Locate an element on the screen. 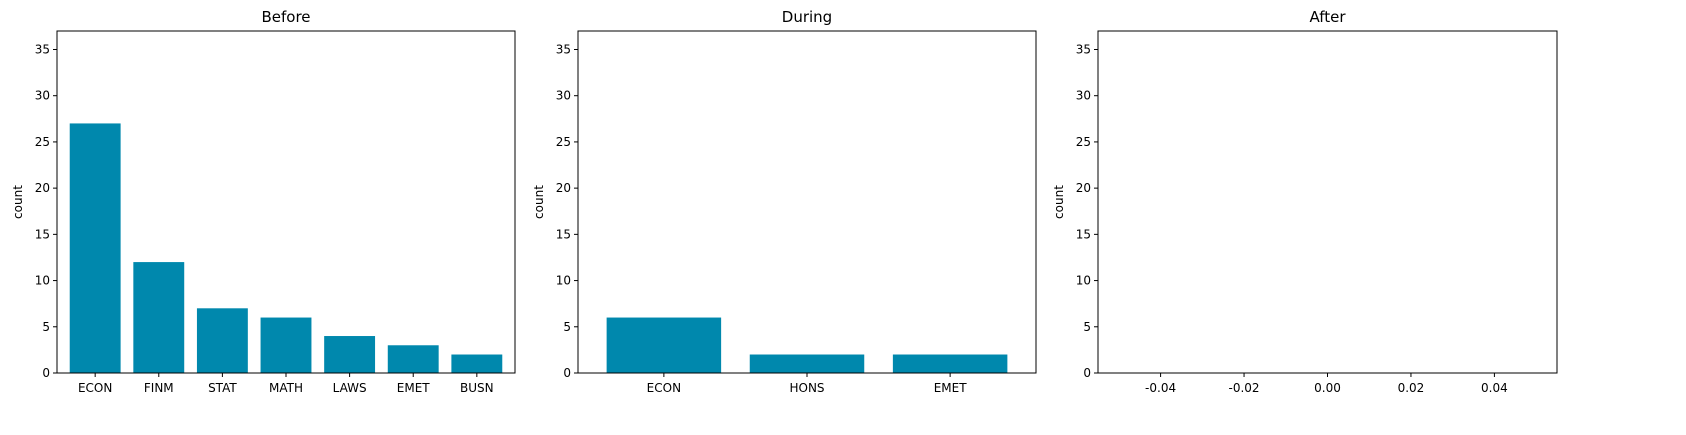  x-tick-label: STAT is located at coordinates (222, 388).